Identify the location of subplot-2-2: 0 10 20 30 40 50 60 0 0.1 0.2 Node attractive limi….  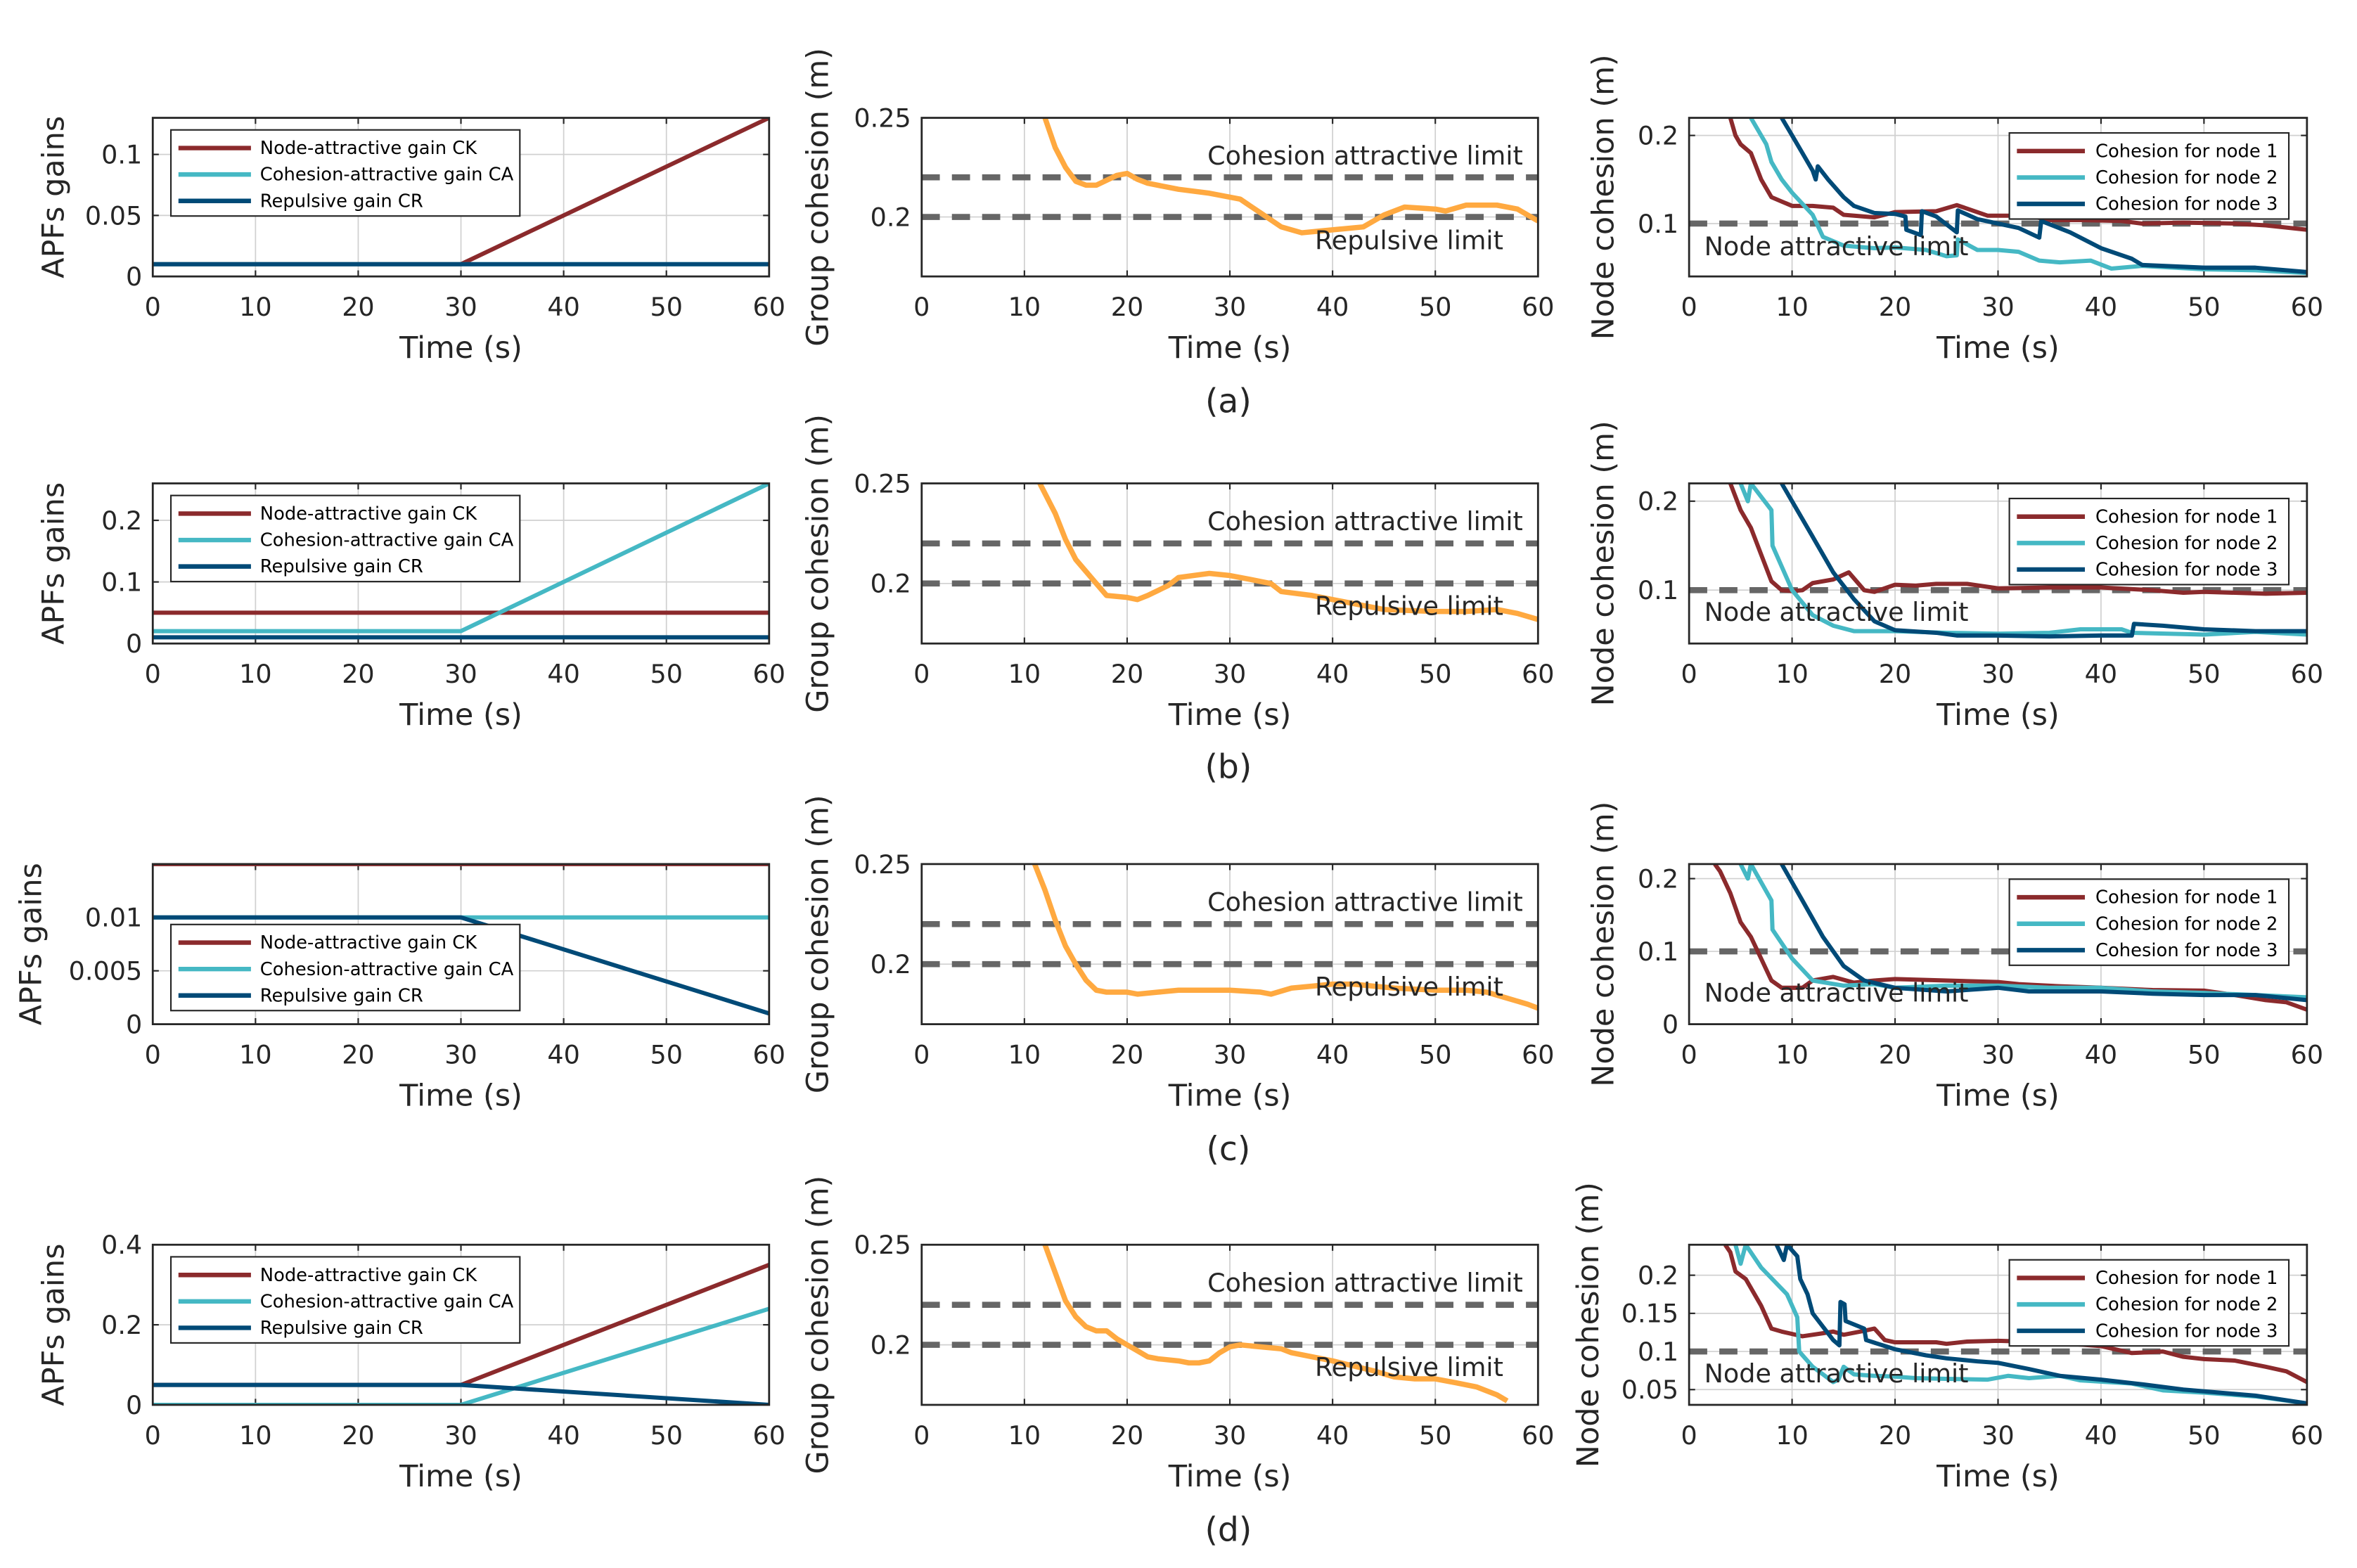
(1954, 958).